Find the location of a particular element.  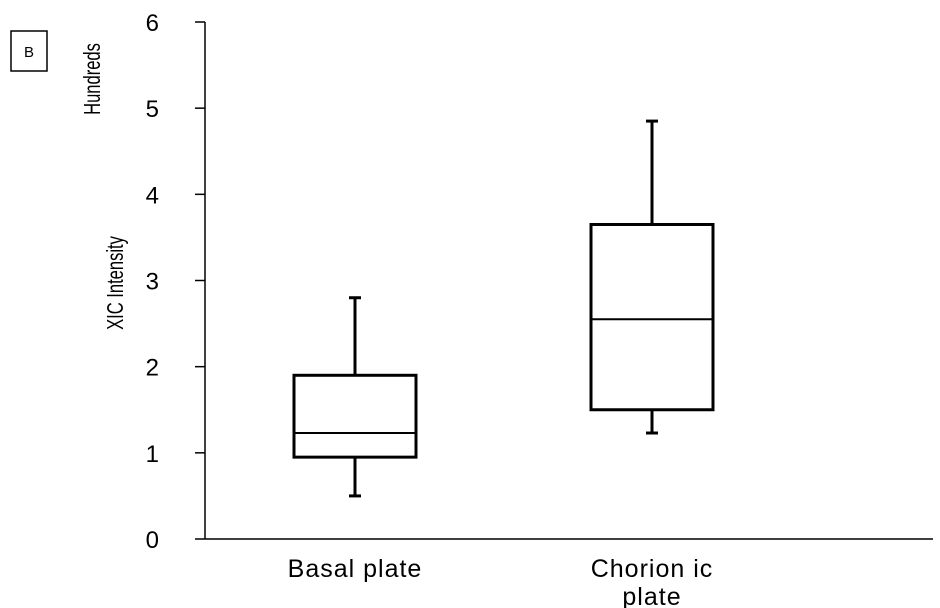

category-label: plate is located at coordinates (651, 595).